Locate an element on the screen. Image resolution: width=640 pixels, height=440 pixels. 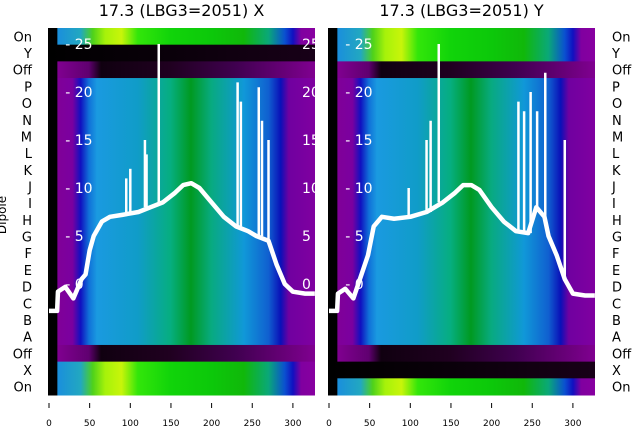
x-tick-label: 100 is located at coordinates (130, 424).